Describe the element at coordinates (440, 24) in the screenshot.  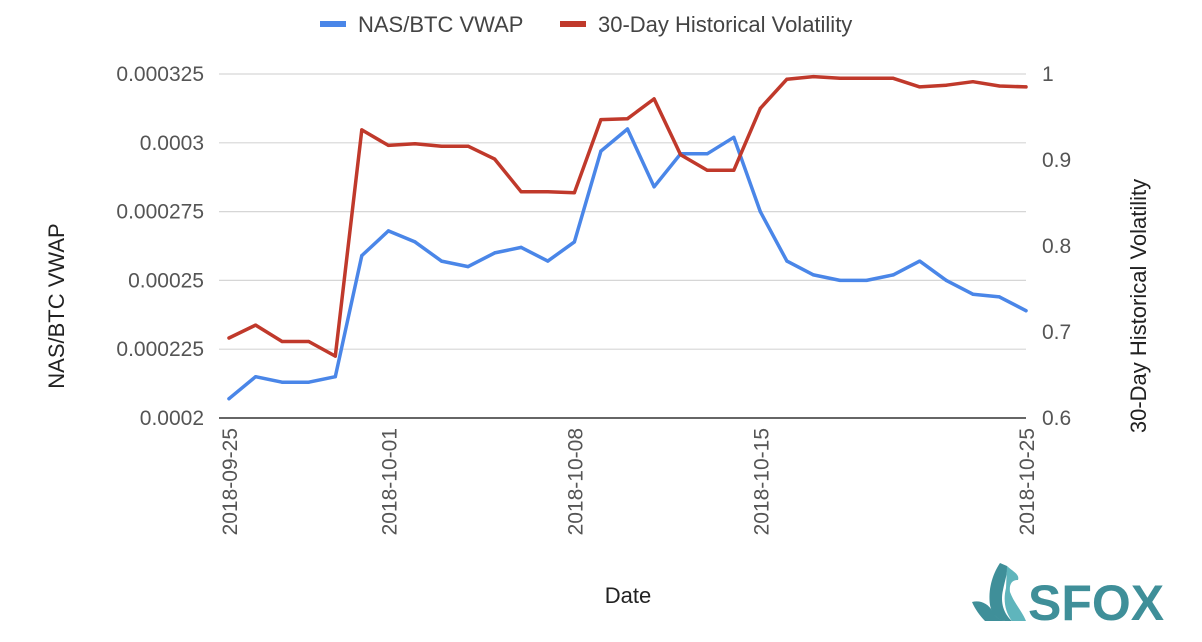
I see `legend-label-vwap: NAS/BTC VWAP` at that location.